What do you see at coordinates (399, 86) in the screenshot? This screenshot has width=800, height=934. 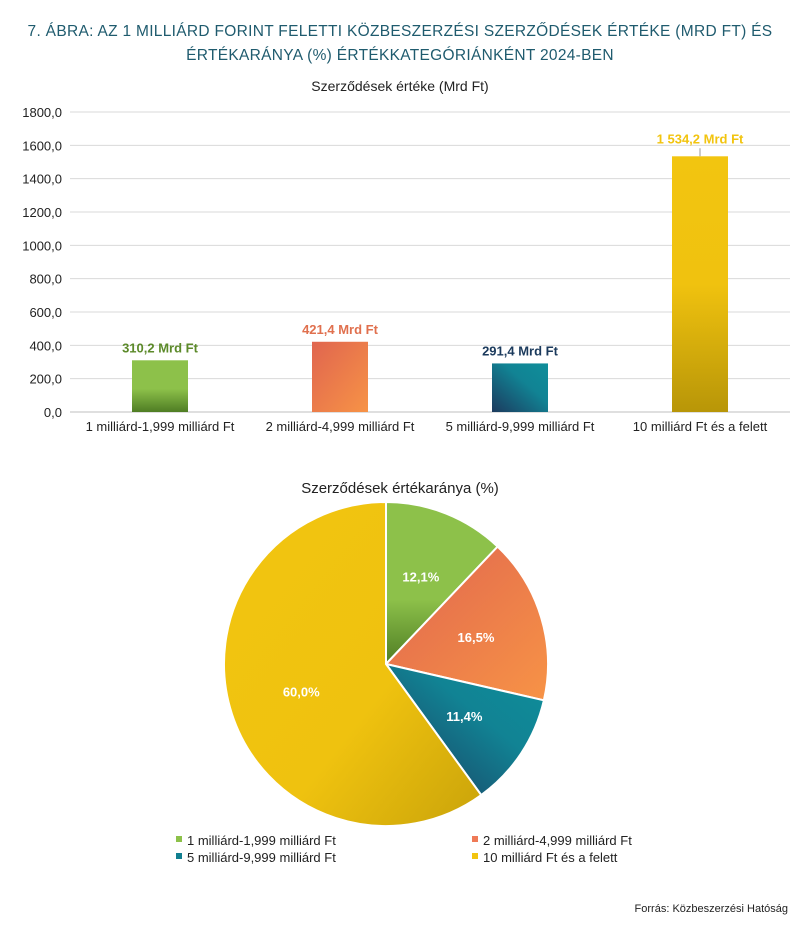 I see `bar-chart-title: Szerződések értéke (Mrd Ft)` at bounding box center [399, 86].